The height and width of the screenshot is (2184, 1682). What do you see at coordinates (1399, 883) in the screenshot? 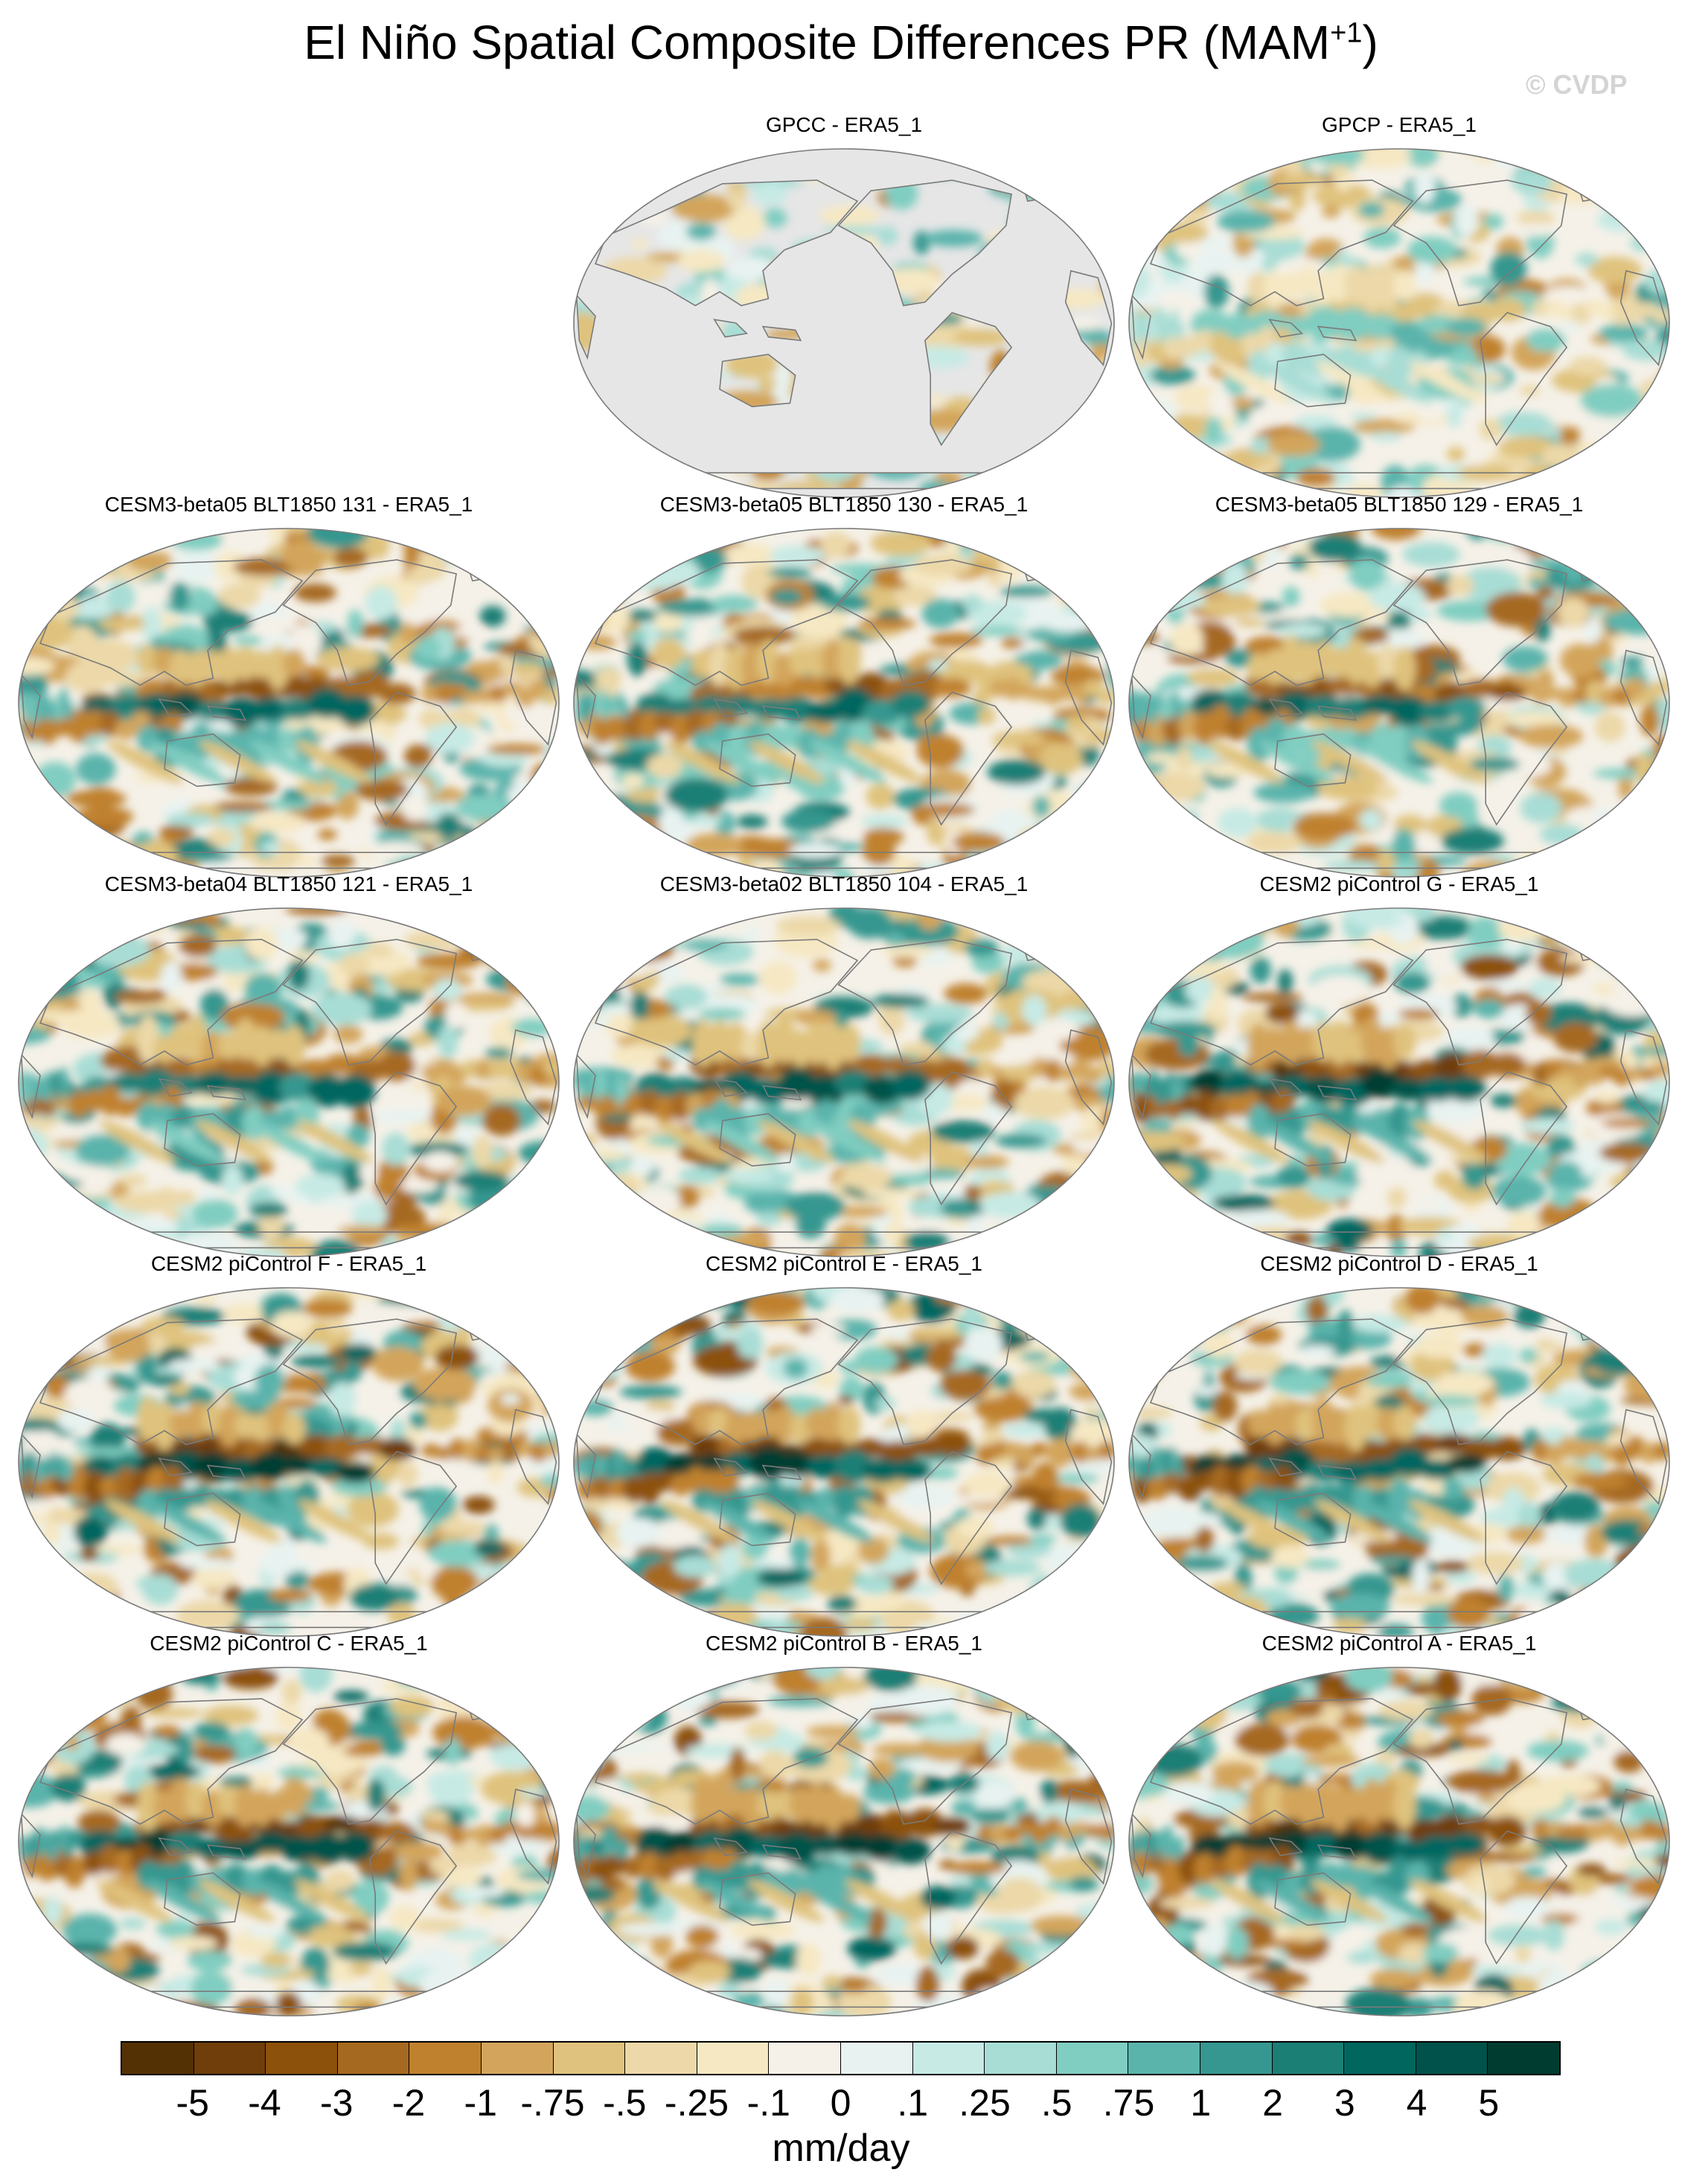
I see `panel-title: CESM2 piControl G - ERA5_1` at bounding box center [1399, 883].